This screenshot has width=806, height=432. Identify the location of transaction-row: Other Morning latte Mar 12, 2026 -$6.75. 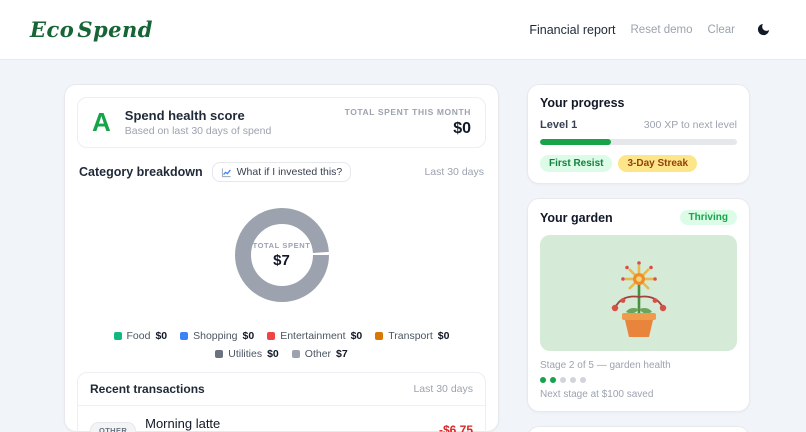
(281, 419).